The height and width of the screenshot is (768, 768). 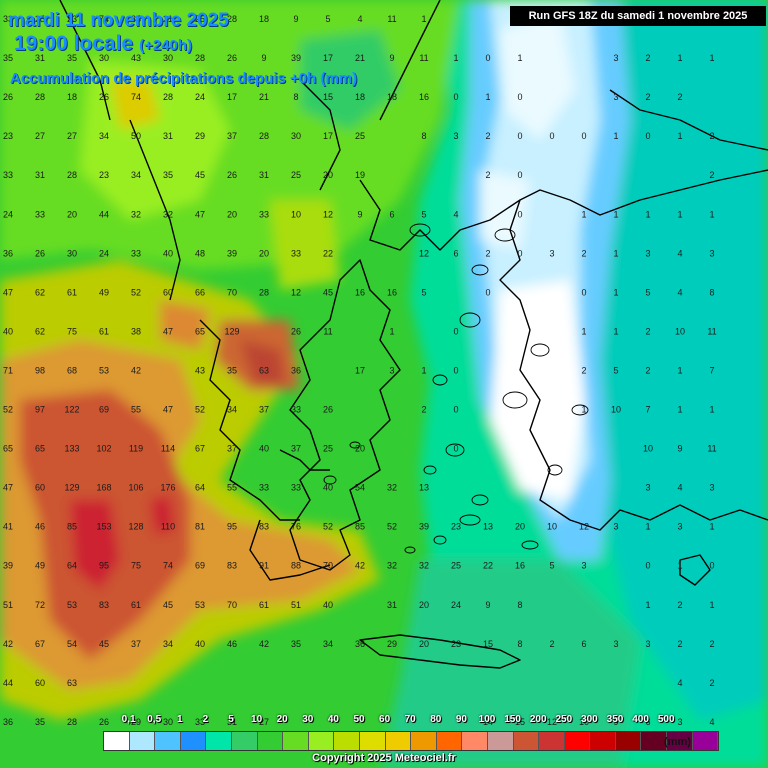 I want to click on legend-tick: 300, so click(x=589, y=719).